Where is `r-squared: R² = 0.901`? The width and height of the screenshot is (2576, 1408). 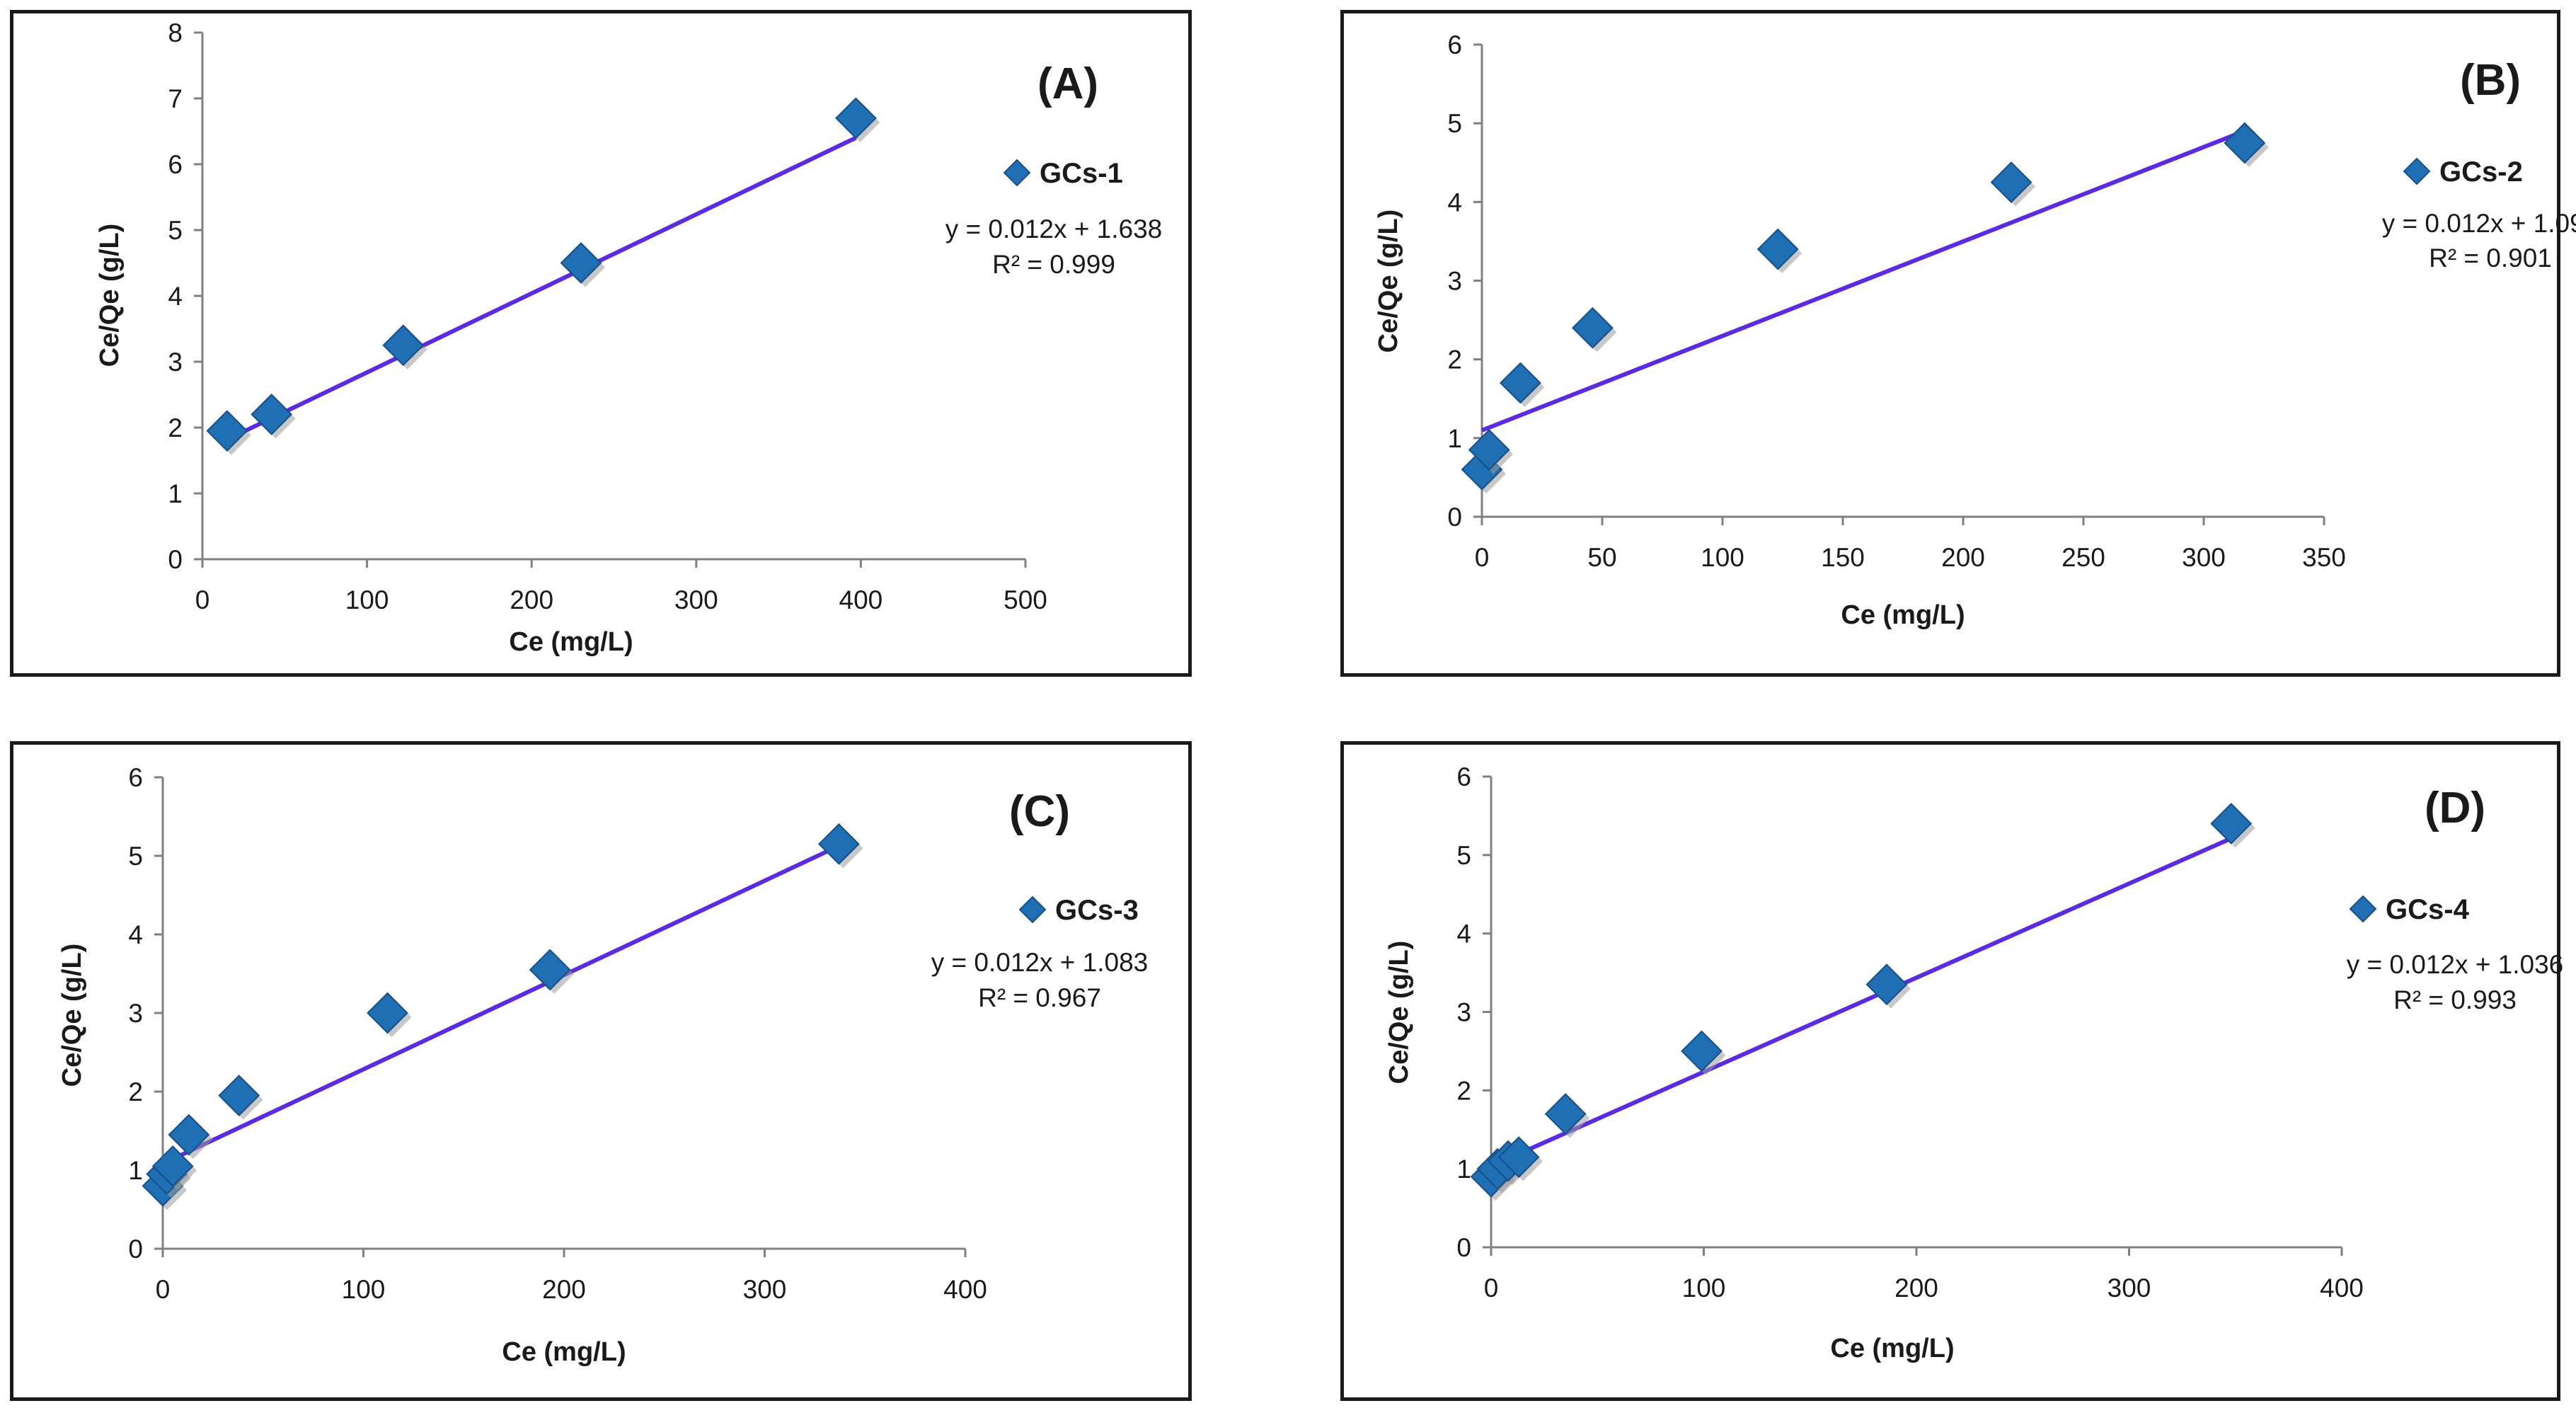
r-squared: R² = 0.901 is located at coordinates (2491, 258).